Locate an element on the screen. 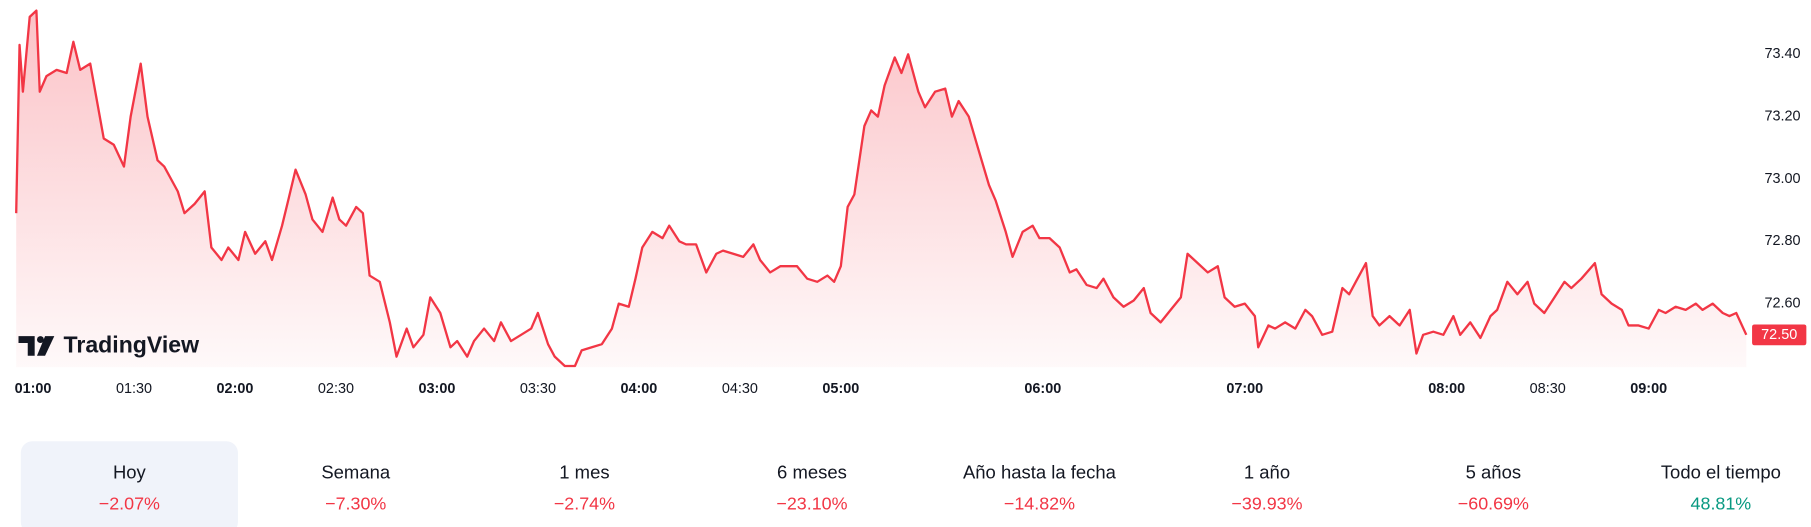 The width and height of the screenshot is (1811, 527). period-label: 5 años is located at coordinates (1493, 471).